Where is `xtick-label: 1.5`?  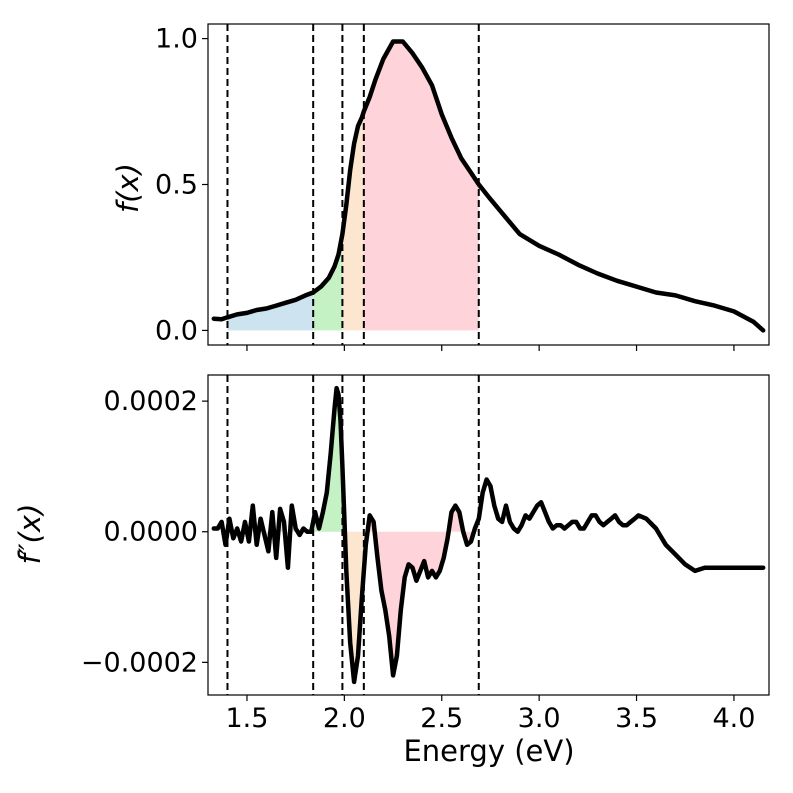
xtick-label: 1.5 is located at coordinates (246, 718).